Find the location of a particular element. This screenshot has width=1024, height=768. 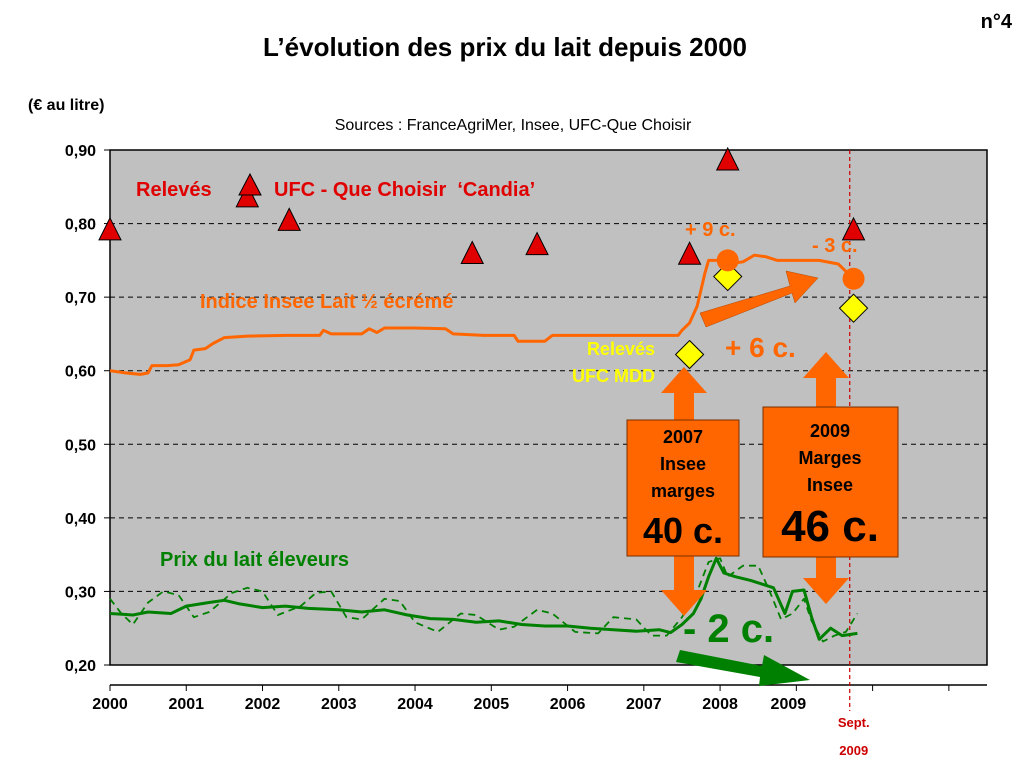

arrow-minus-2-diagonal is located at coordinates (743, 668).